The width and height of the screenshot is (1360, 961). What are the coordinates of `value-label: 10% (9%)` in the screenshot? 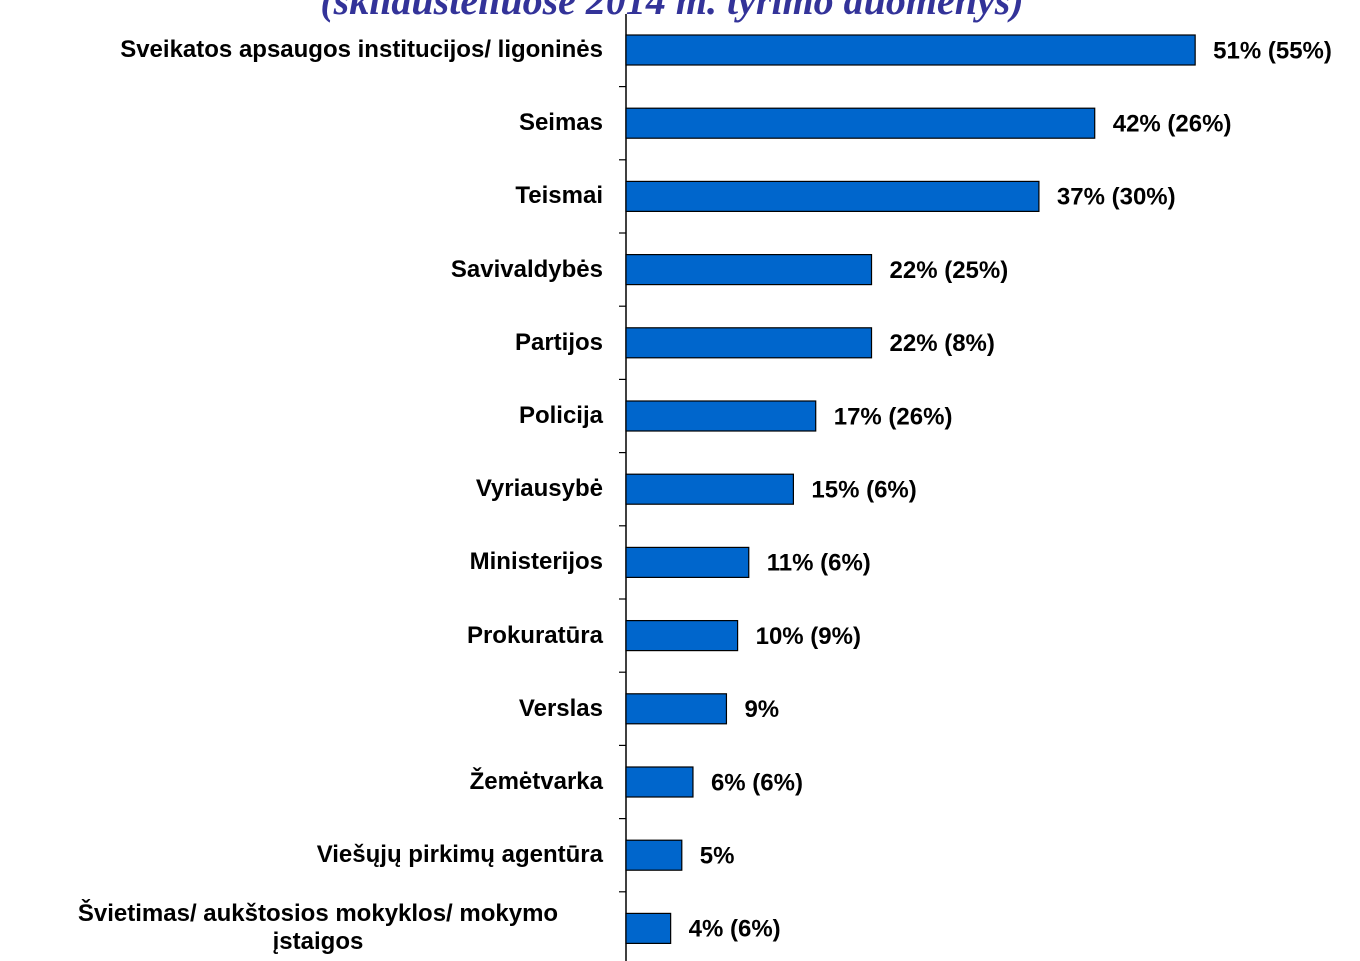 It's located at (808, 636).